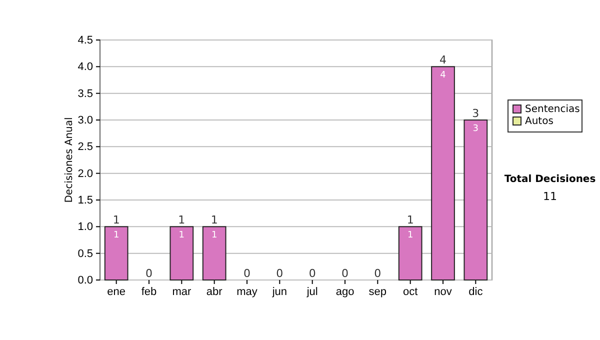  I want to click on total-label: 3, so click(476, 113).